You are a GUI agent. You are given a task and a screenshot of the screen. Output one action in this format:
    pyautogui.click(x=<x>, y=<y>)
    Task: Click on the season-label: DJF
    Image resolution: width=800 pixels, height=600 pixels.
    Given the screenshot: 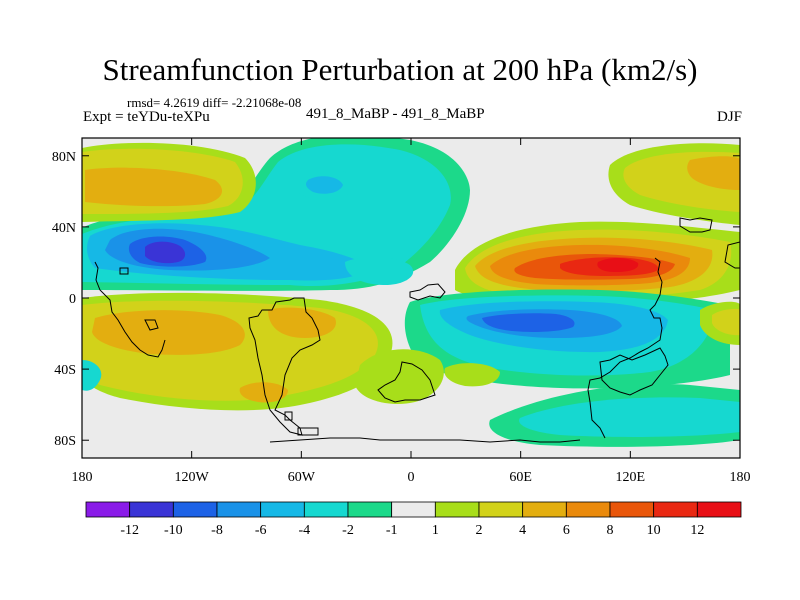 What is the action you would take?
    pyautogui.click(x=729, y=117)
    